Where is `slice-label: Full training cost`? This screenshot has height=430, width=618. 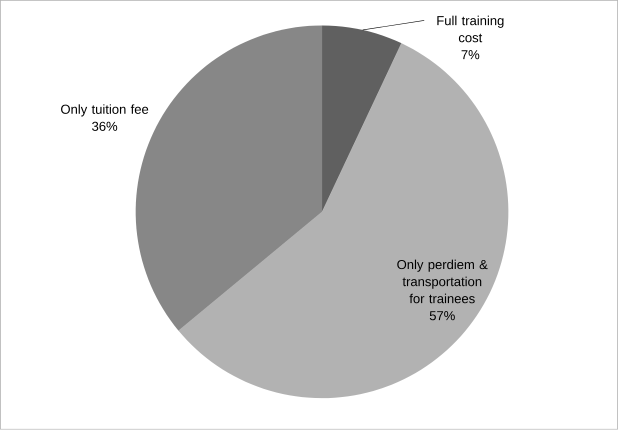
slice-label: Full training cost is located at coordinates (470, 29).